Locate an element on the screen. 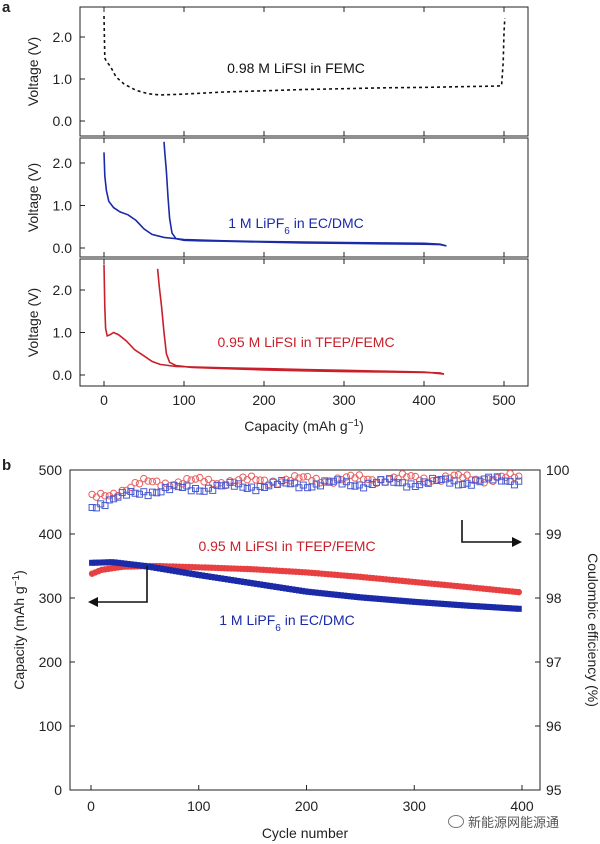 The width and height of the screenshot is (600, 844). right-arrowhead-icon is located at coordinates (517, 542).